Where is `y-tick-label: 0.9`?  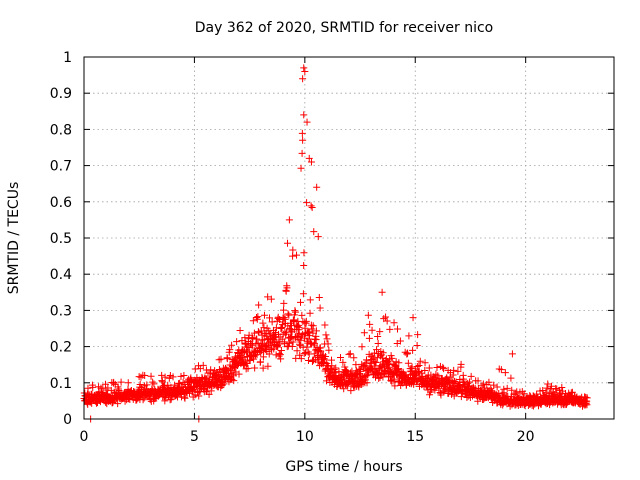 y-tick-label: 0.9 is located at coordinates (61, 94).